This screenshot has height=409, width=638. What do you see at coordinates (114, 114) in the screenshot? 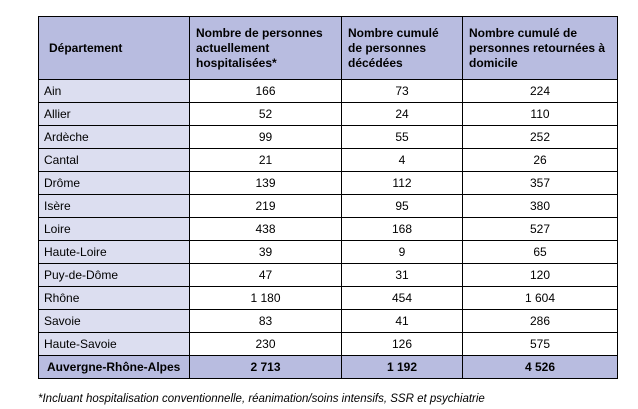
I see `cell-departement: Allier` at bounding box center [114, 114].